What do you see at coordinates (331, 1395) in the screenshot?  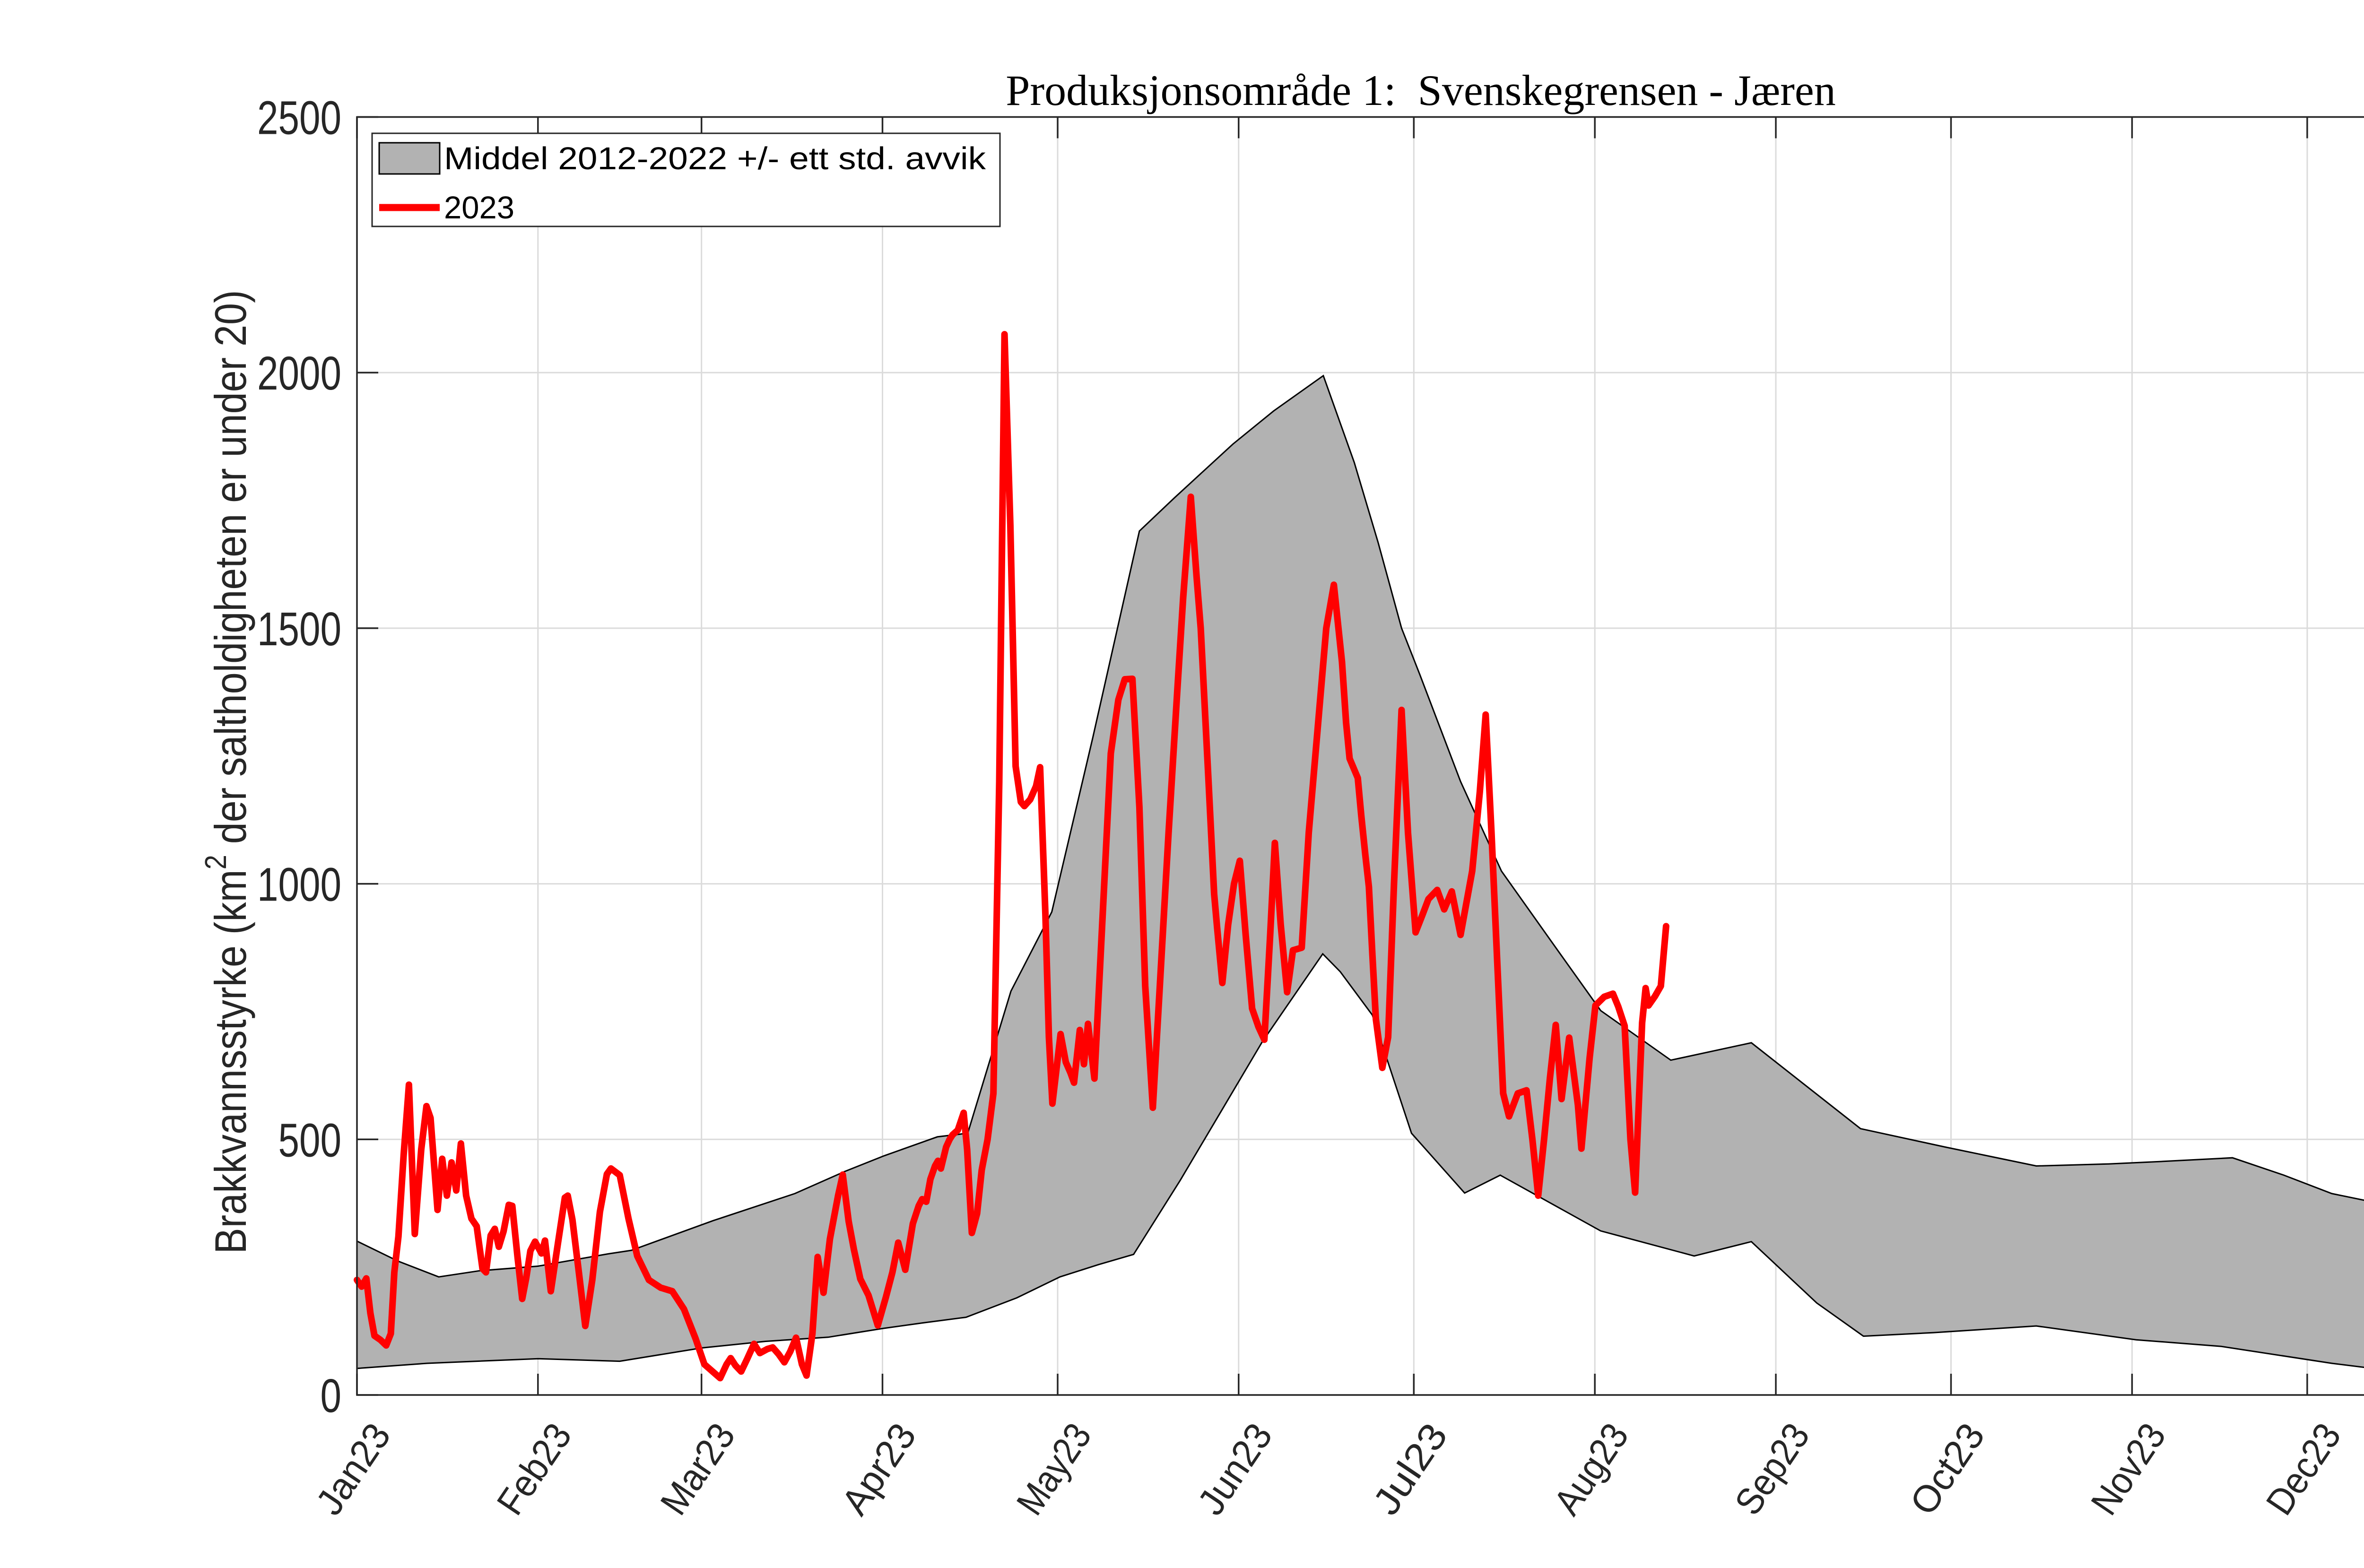 I see `svg-text: 0` at bounding box center [331, 1395].